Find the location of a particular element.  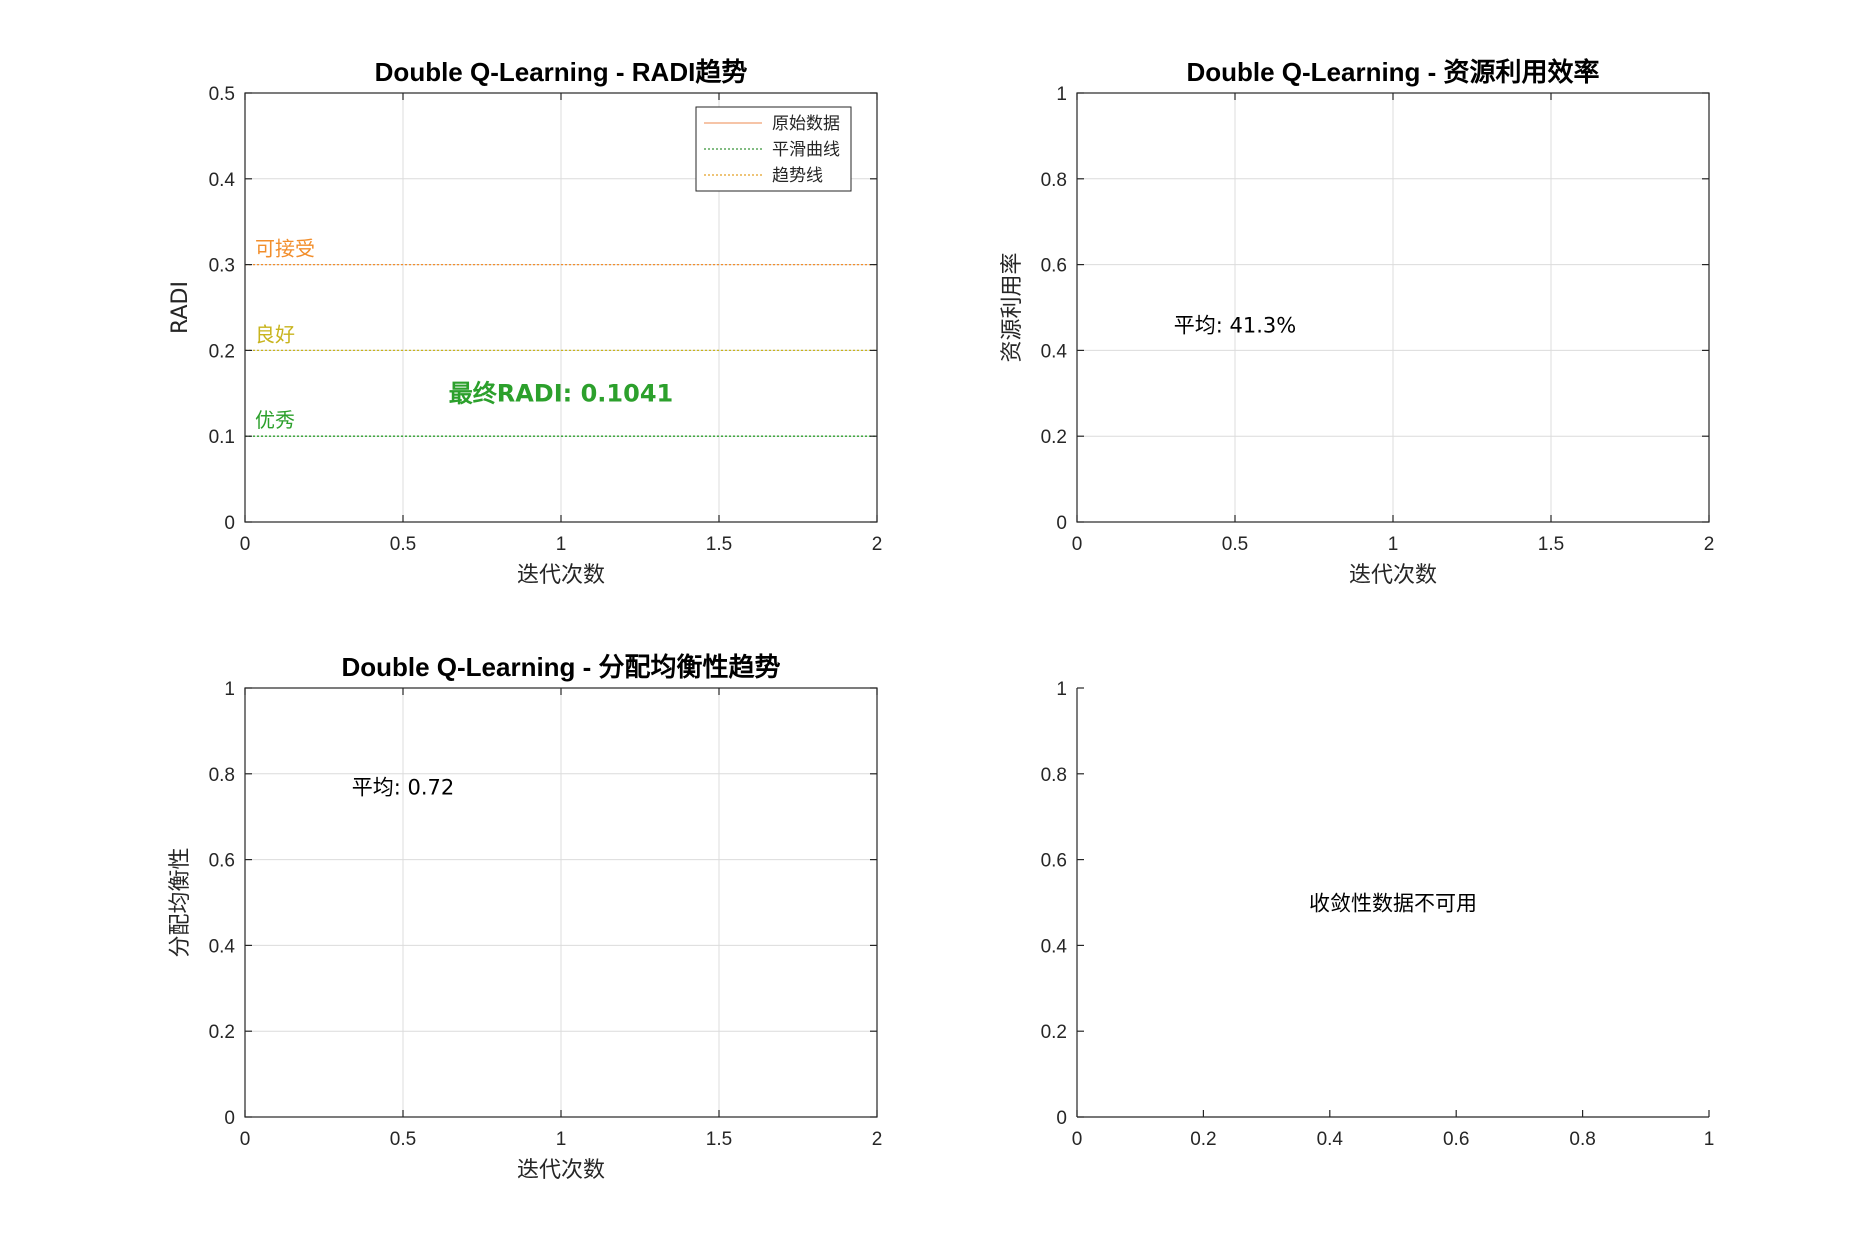

y-tick-label: 0.1 is located at coordinates (222, 437).